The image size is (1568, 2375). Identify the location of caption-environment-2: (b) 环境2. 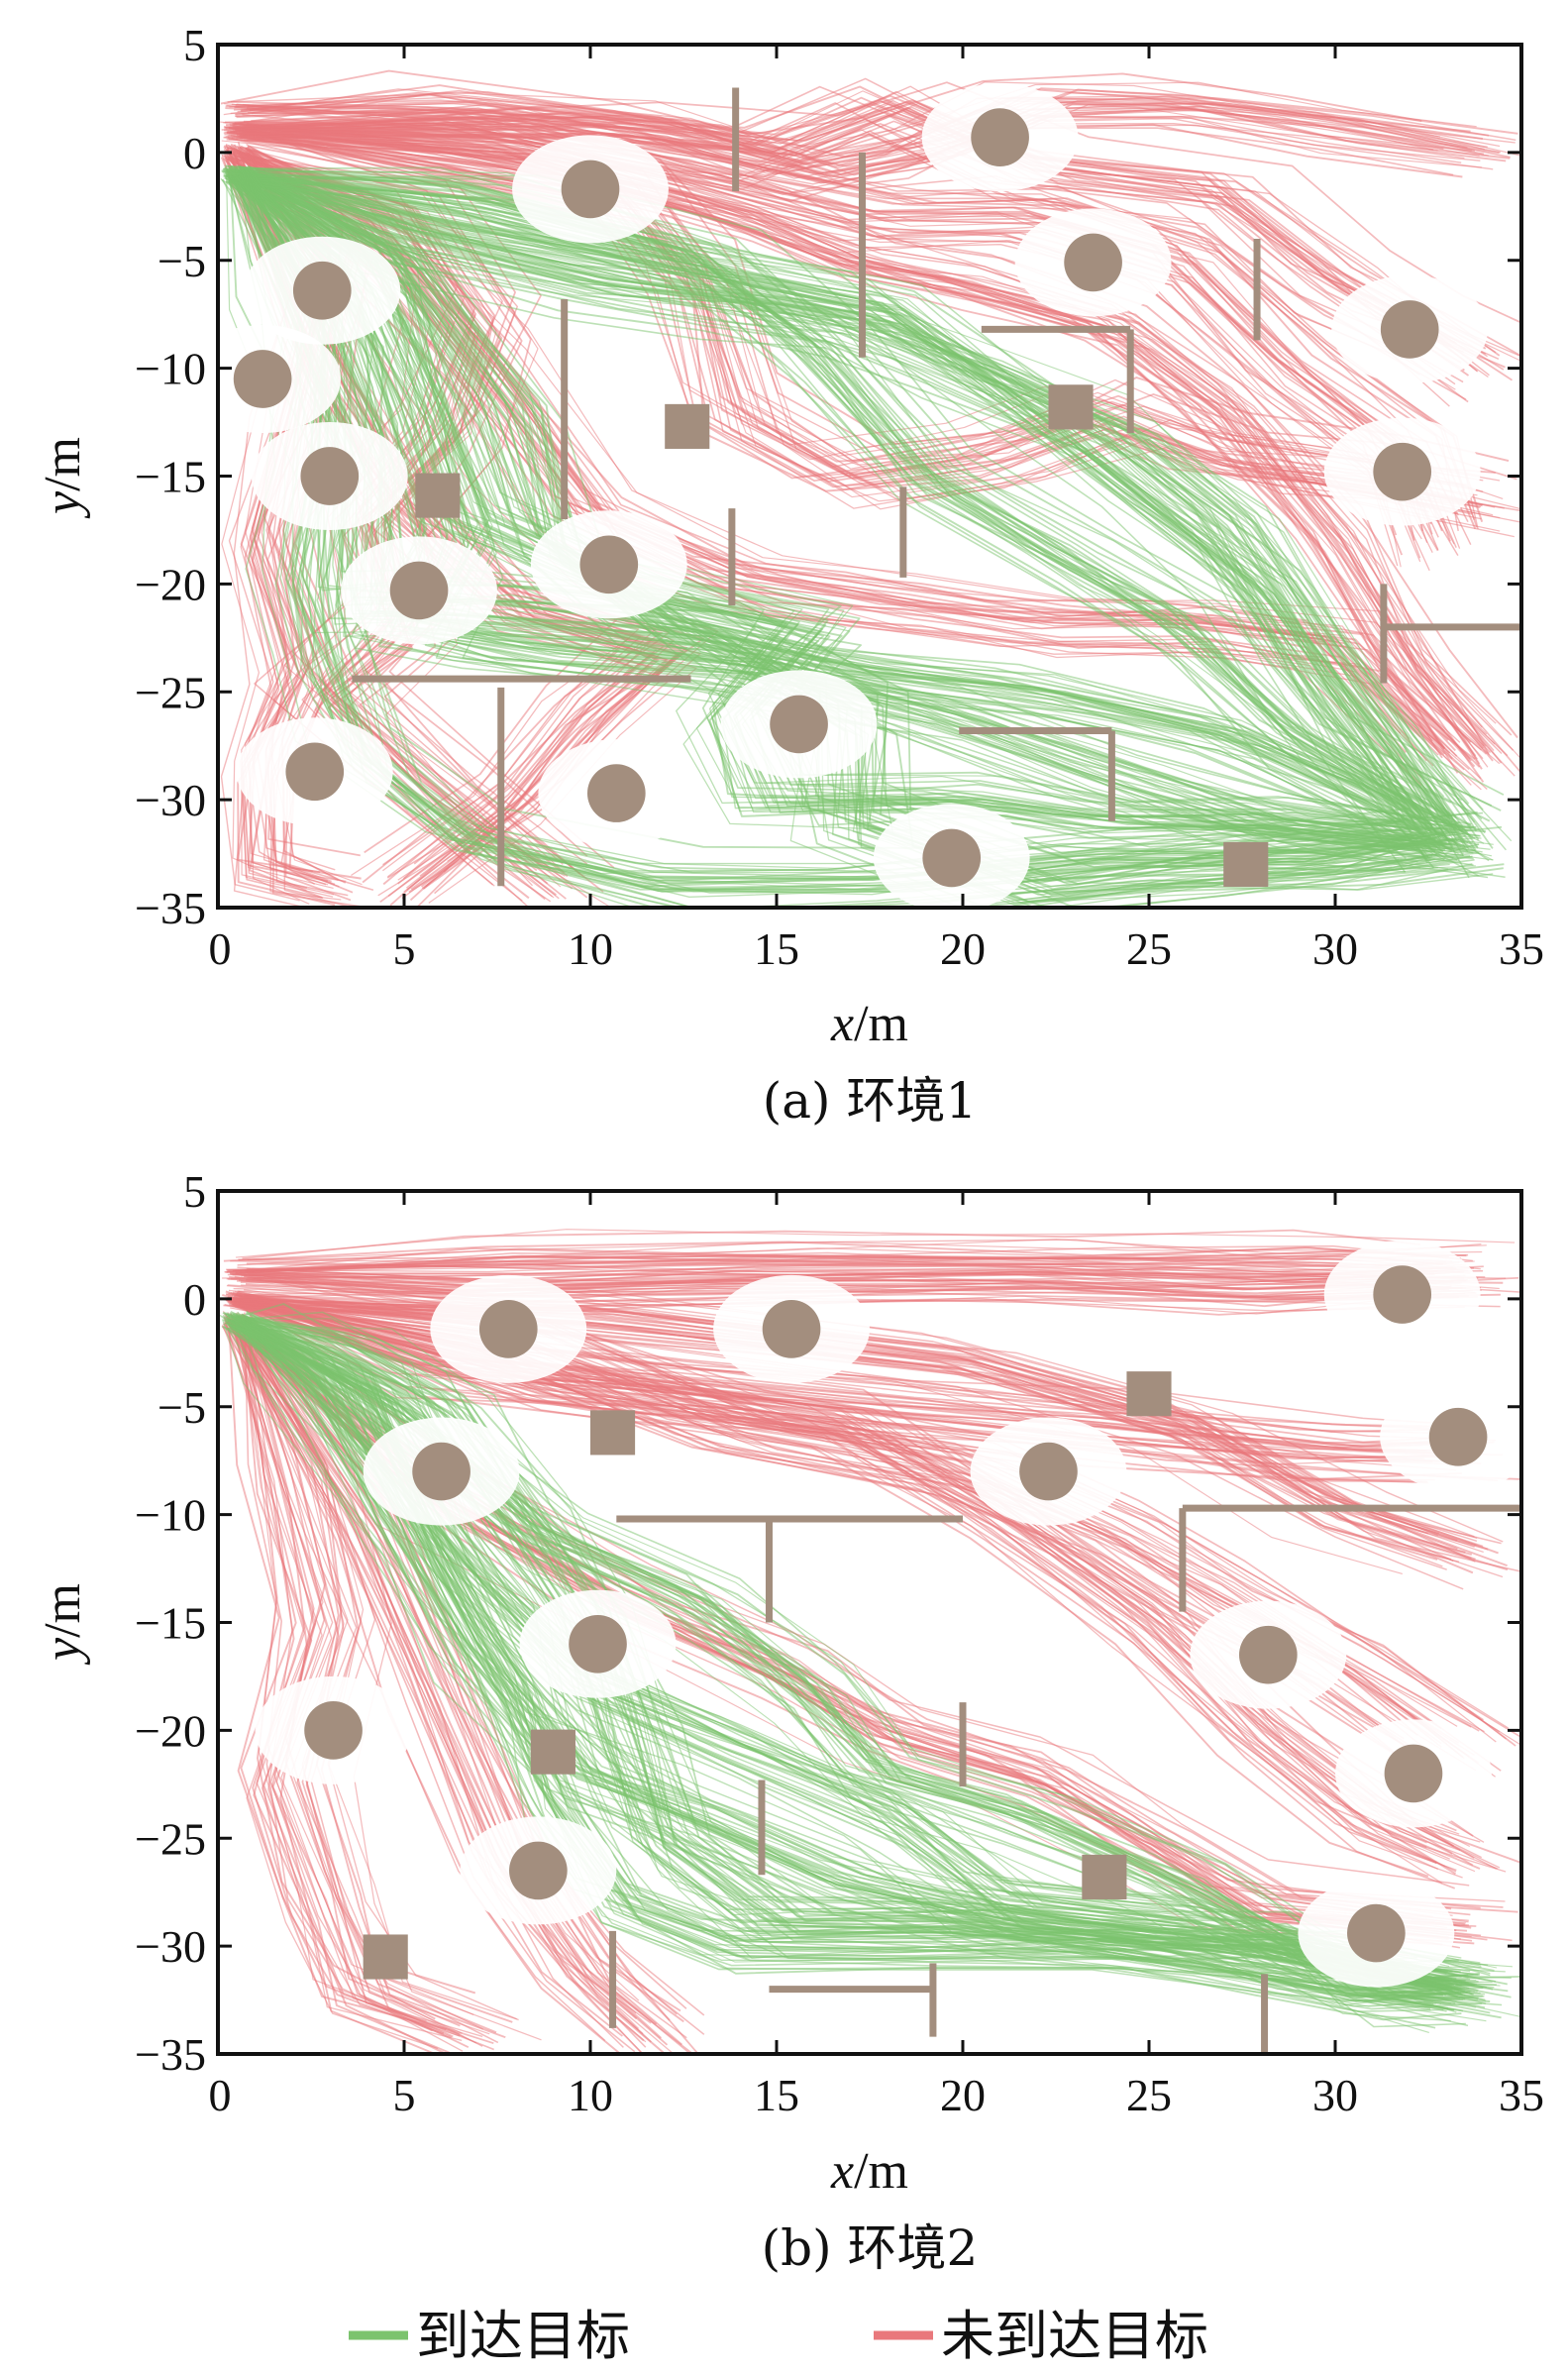
(870, 2248).